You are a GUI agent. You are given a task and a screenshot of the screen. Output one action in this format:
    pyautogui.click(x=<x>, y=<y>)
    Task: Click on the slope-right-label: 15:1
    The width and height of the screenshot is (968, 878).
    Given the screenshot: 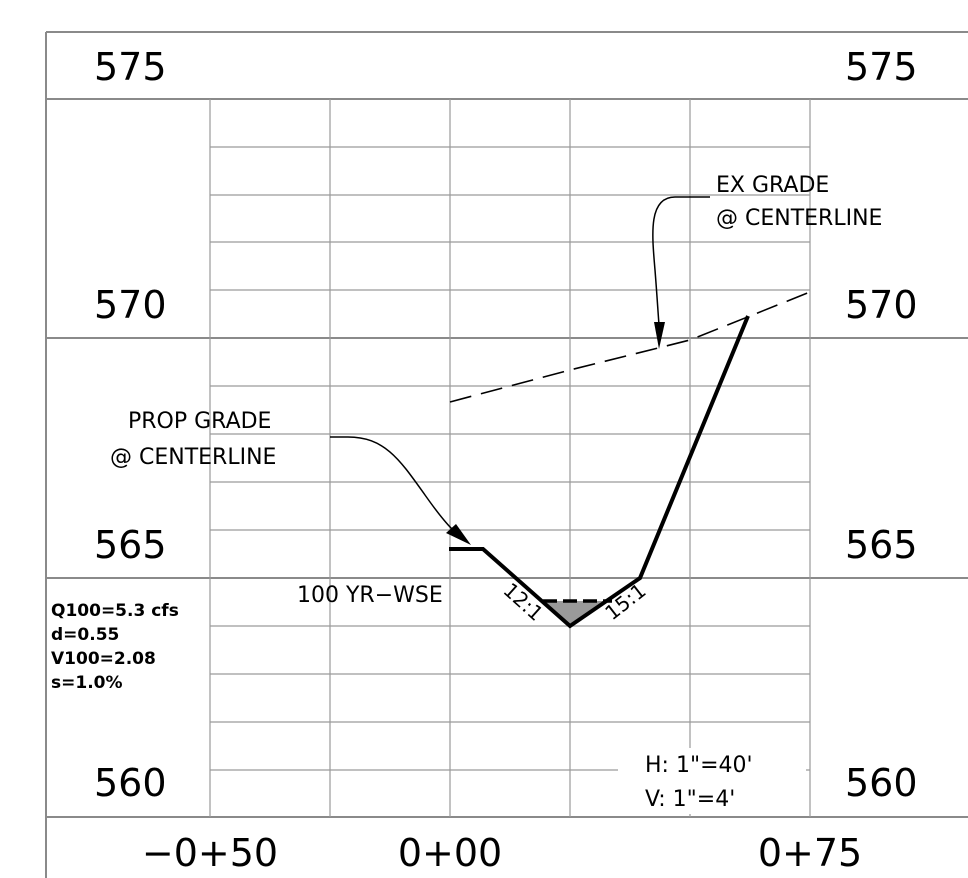 What is the action you would take?
    pyautogui.click(x=625, y=601)
    